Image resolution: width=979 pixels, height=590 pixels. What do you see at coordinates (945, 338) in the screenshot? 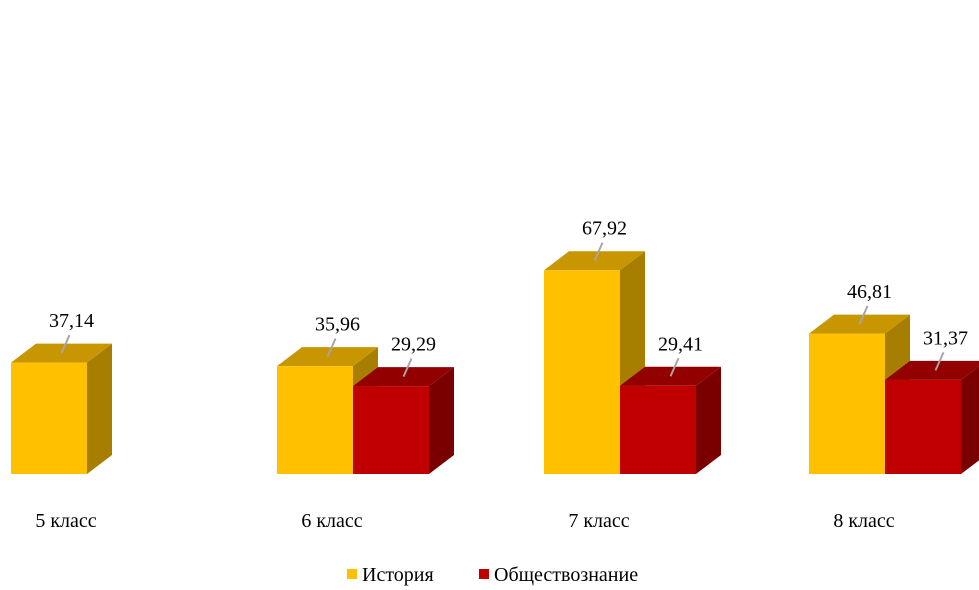
I see `value-label-1-3: 31,37` at bounding box center [945, 338].